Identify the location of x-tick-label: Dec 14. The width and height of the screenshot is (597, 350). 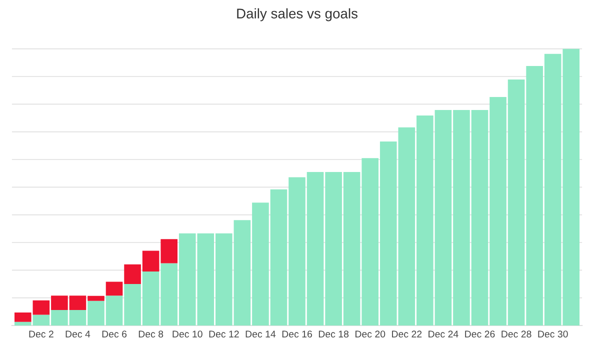
(261, 334).